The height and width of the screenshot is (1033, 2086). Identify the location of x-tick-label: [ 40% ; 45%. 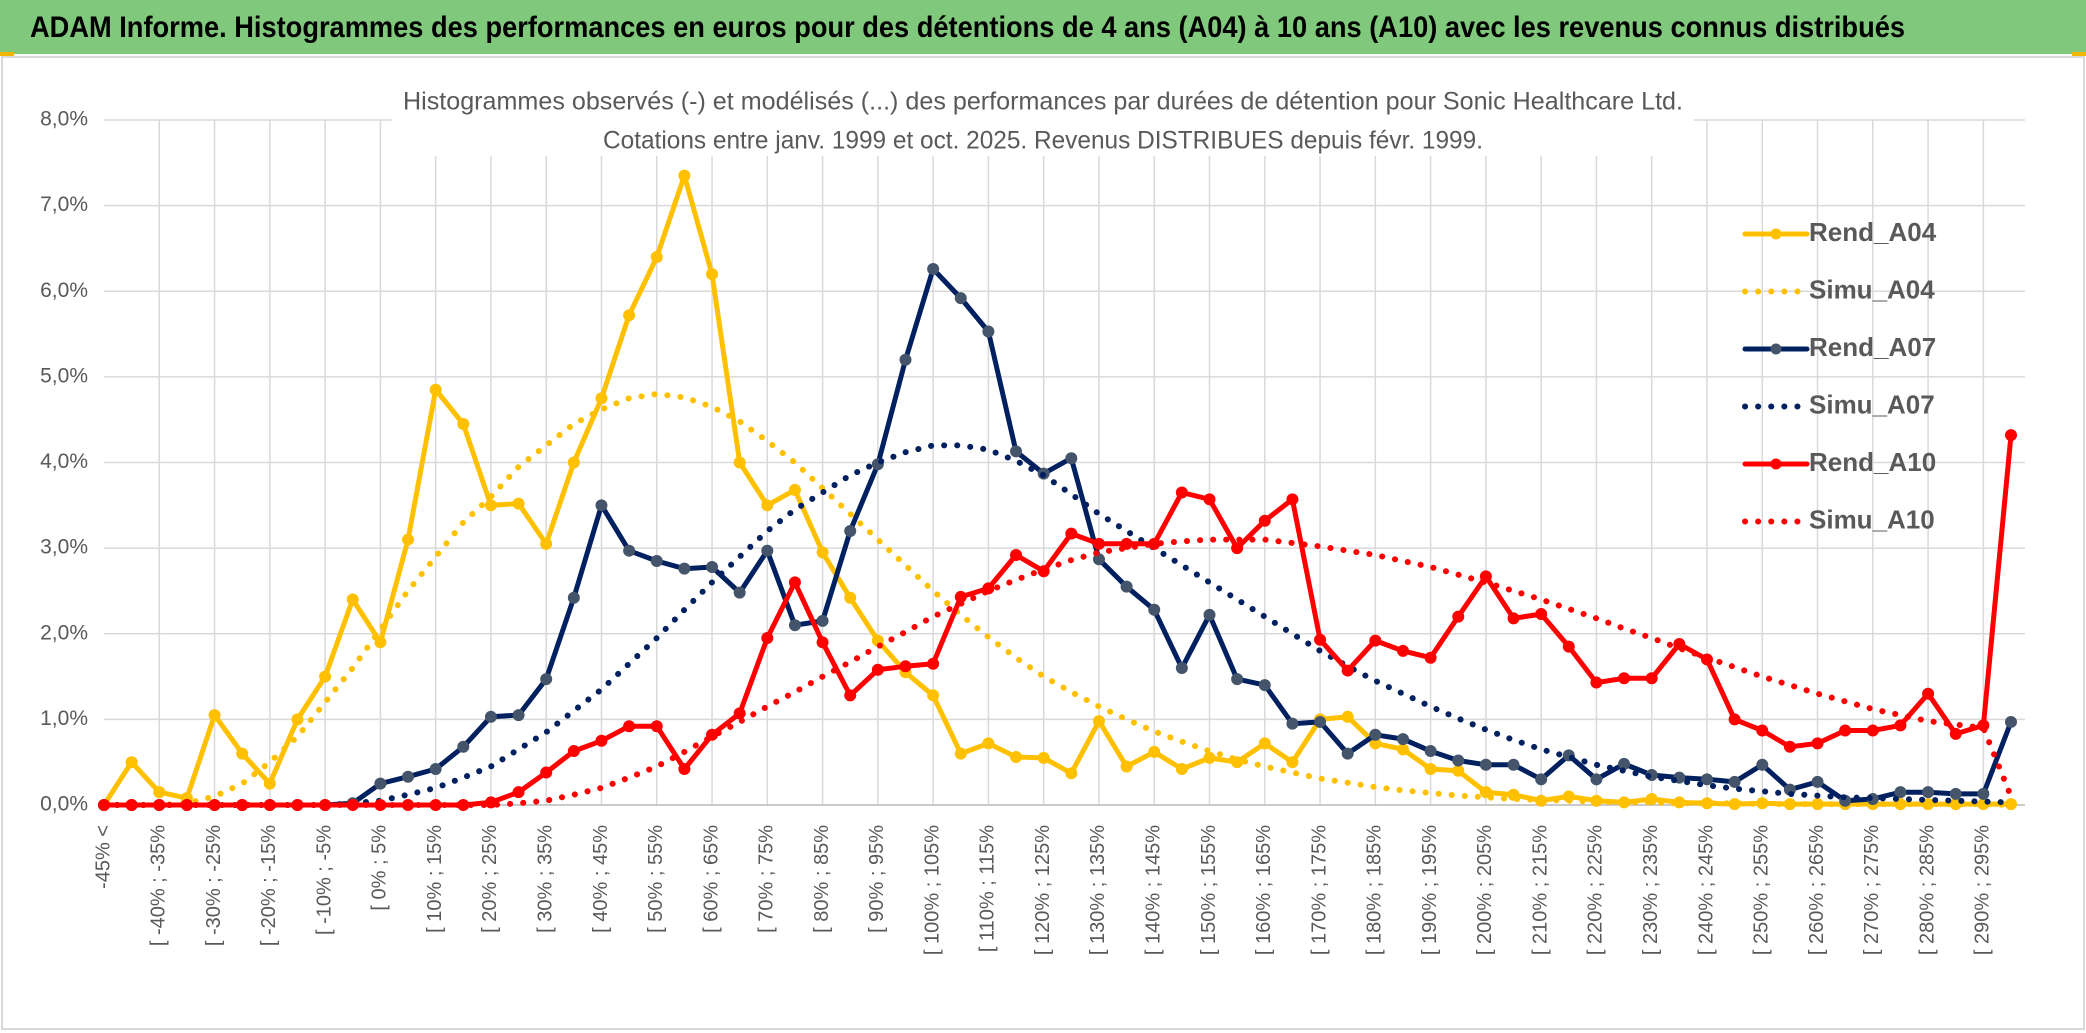
(601, 879).